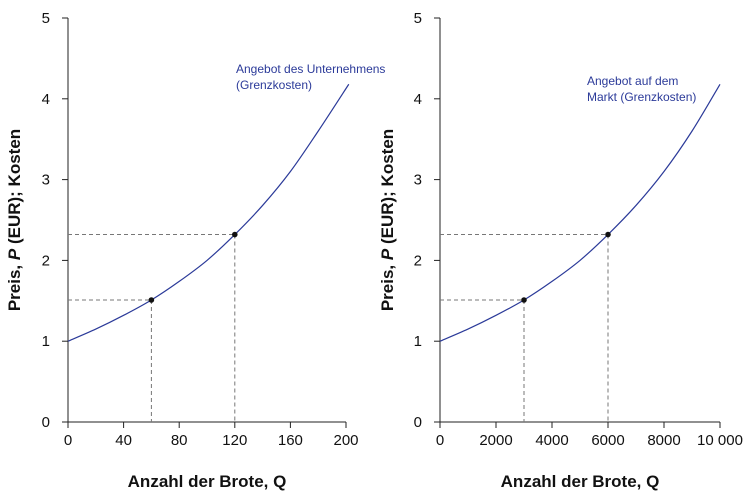 This screenshot has height=502, width=748. What do you see at coordinates (663, 440) in the screenshot?
I see `x-tick-label: 8000` at bounding box center [663, 440].